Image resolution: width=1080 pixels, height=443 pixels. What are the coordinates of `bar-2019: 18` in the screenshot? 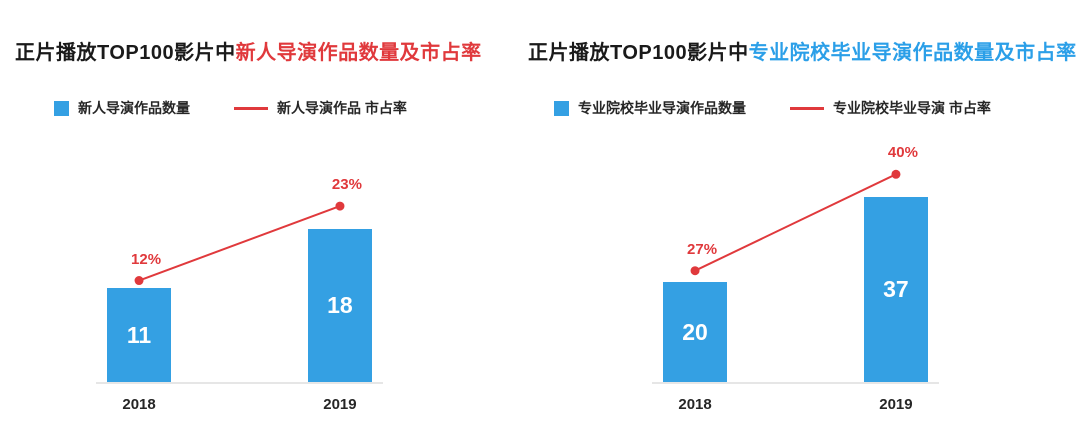 It's located at (339, 305).